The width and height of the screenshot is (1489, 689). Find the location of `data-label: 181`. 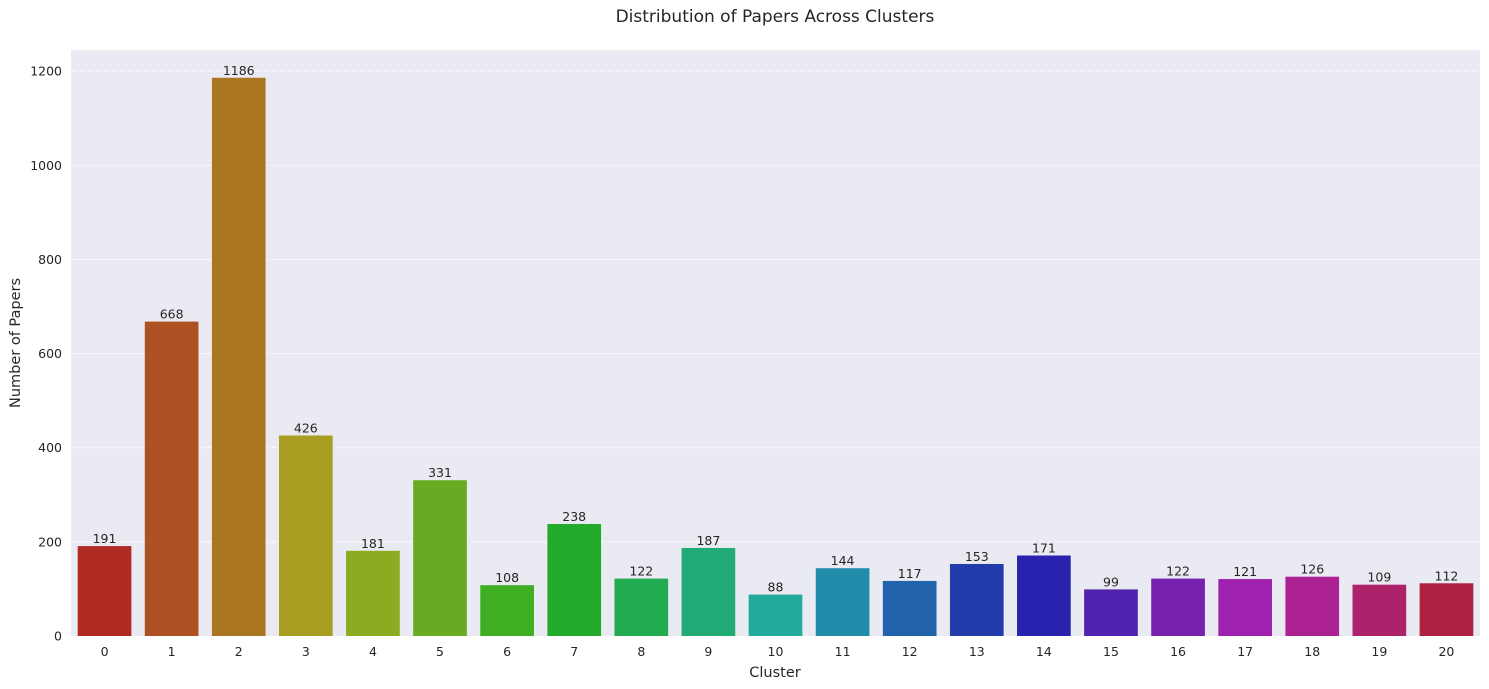

data-label: 181 is located at coordinates (373, 543).